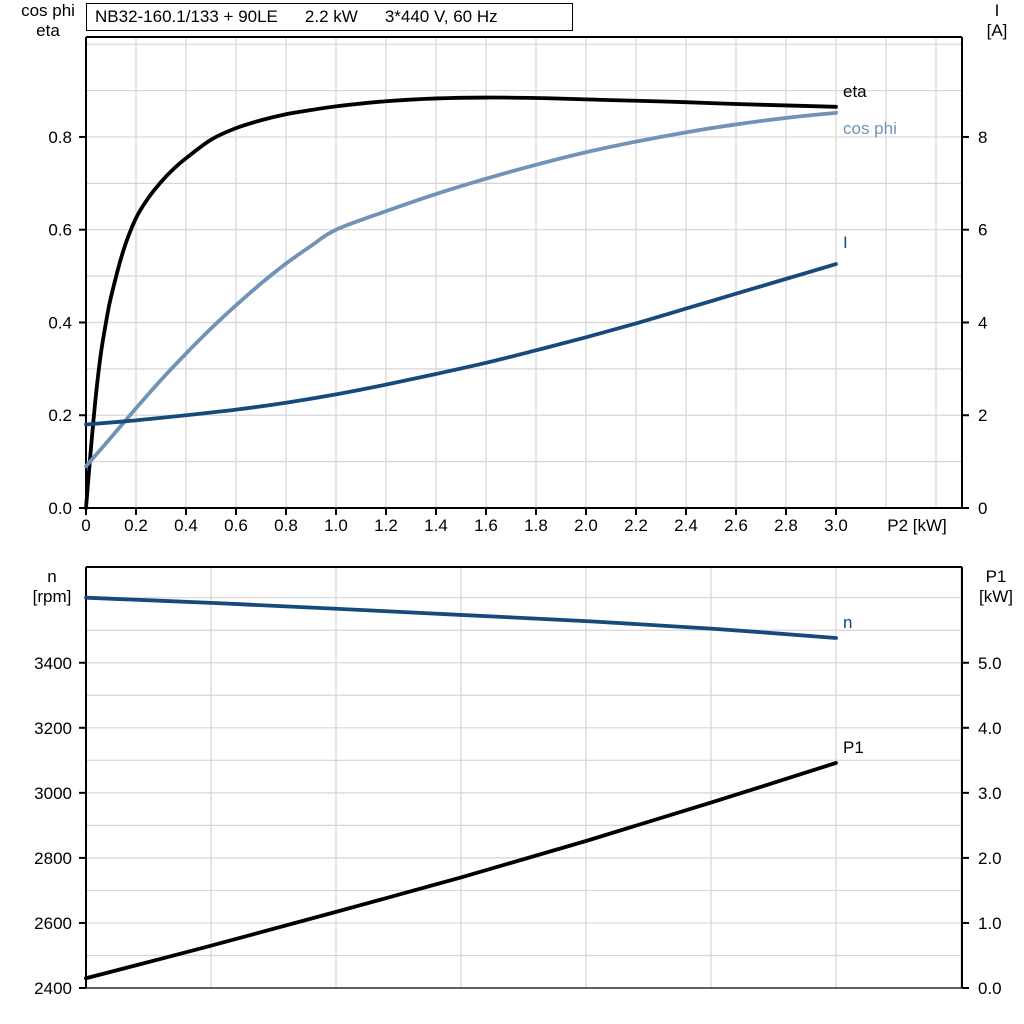 The image size is (1024, 1024). I want to click on right-tick-label: 5.0, so click(990, 663).